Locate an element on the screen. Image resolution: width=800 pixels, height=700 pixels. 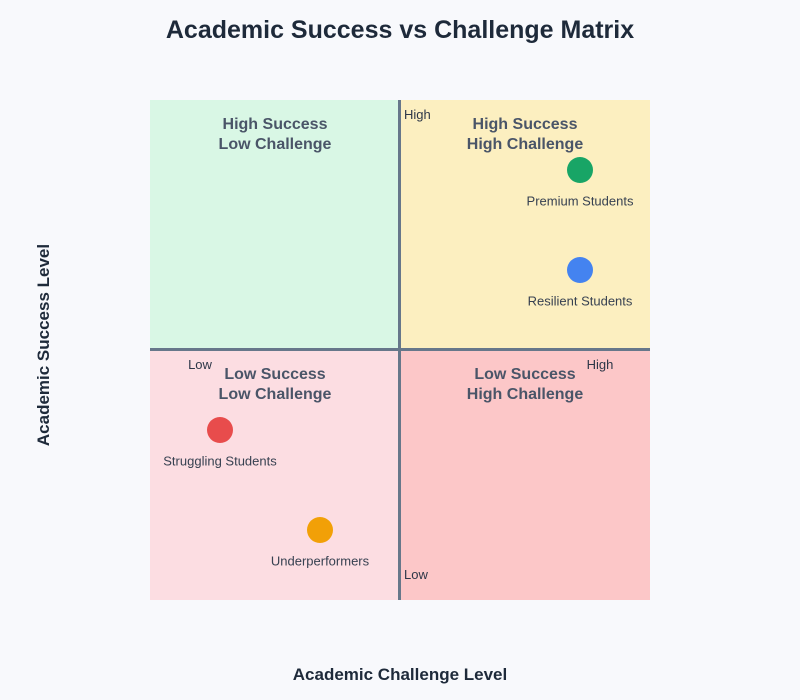
quadrant-low-success-low-challenge: Low Success Low Challenge is located at coordinates (275, 475).